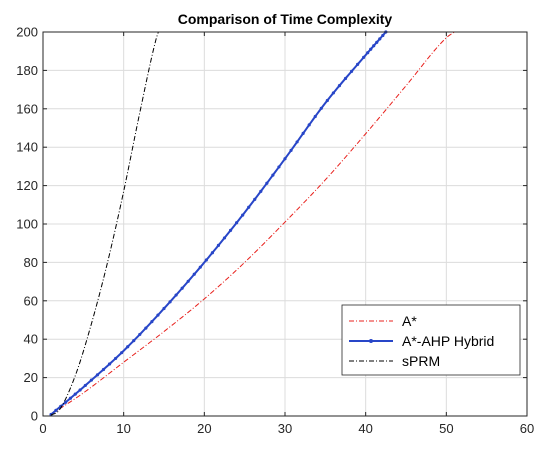  Describe the element at coordinates (31, 262) in the screenshot. I see `y-tick-label-80: 80` at that location.